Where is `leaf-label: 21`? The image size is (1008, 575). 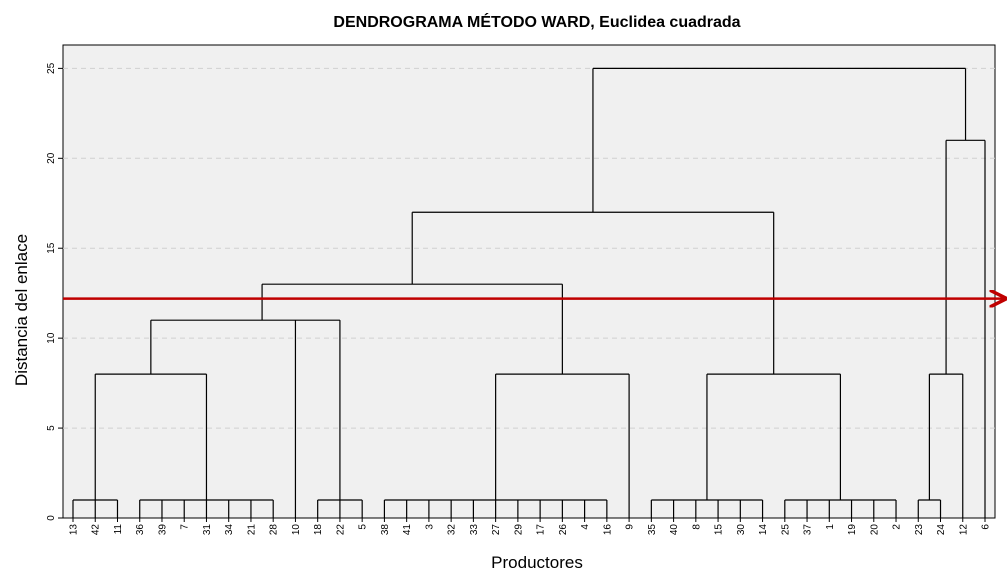
leaf-label: 21 is located at coordinates (251, 530).